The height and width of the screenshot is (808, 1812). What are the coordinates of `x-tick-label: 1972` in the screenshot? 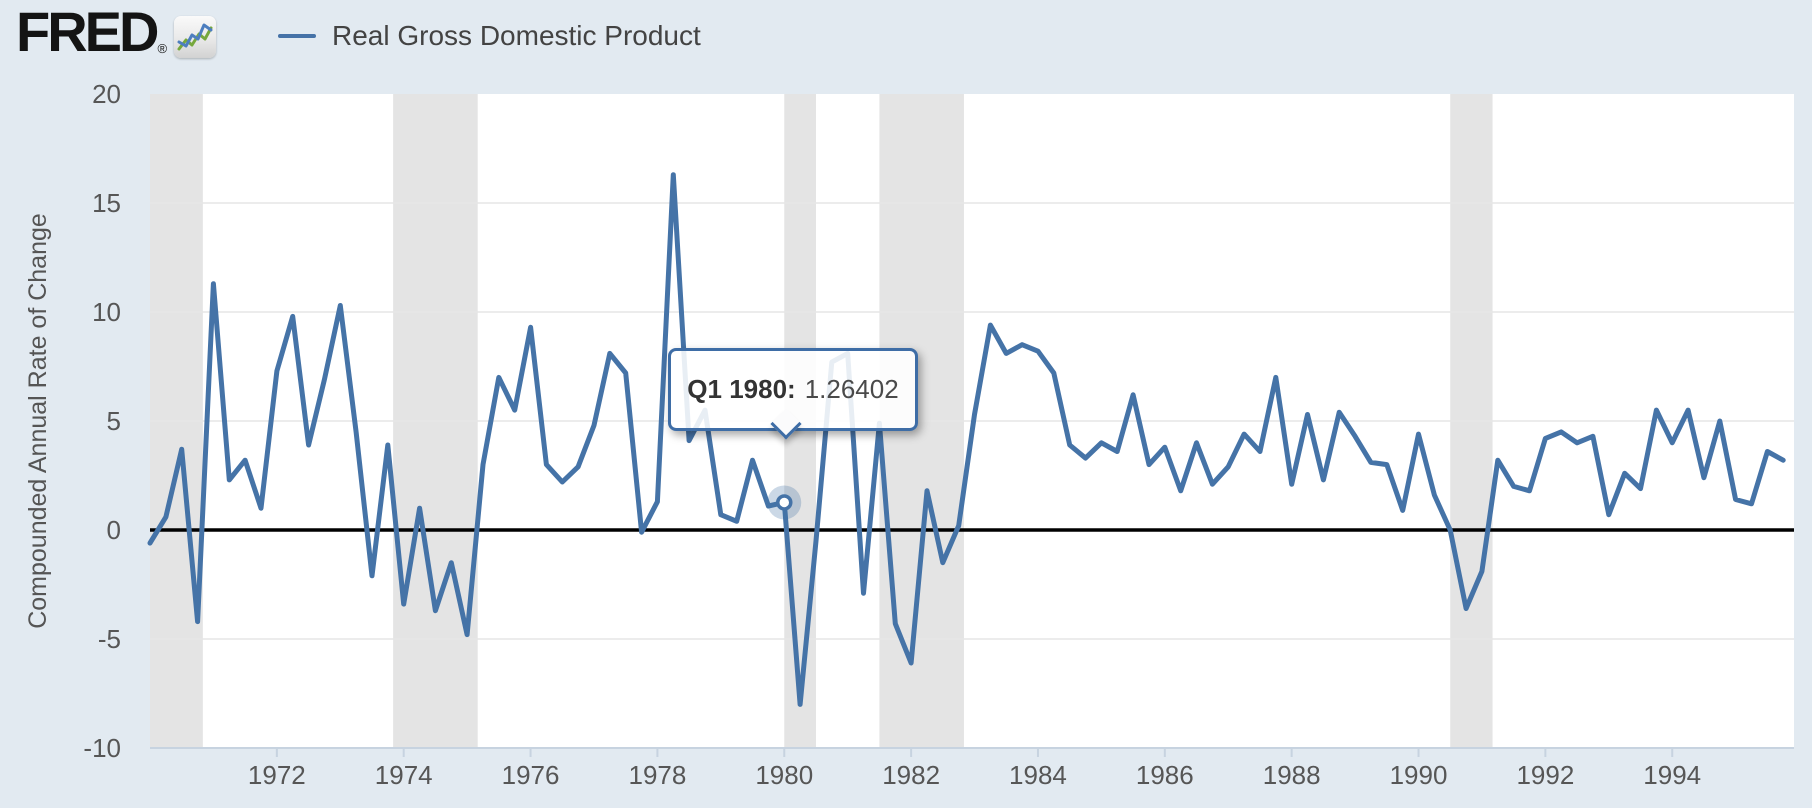 It's located at (276, 775).